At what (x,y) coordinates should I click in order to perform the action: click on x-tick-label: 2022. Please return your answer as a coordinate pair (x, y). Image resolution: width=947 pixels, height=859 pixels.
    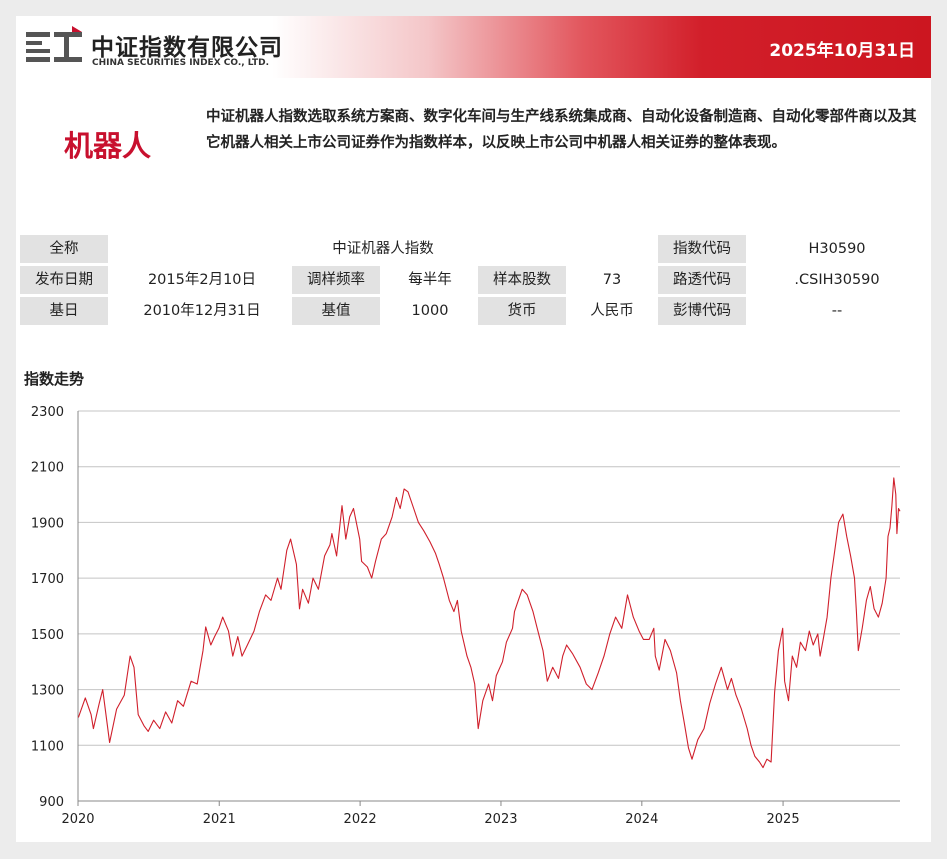
    Looking at the image, I should click on (360, 819).